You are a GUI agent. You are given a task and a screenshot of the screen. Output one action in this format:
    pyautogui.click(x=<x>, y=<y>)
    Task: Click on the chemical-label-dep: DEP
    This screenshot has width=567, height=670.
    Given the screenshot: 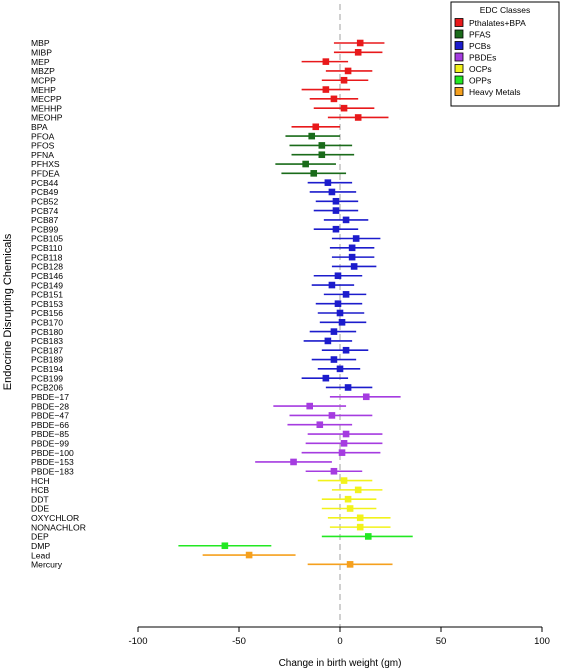 What is the action you would take?
    pyautogui.click(x=40, y=537)
    